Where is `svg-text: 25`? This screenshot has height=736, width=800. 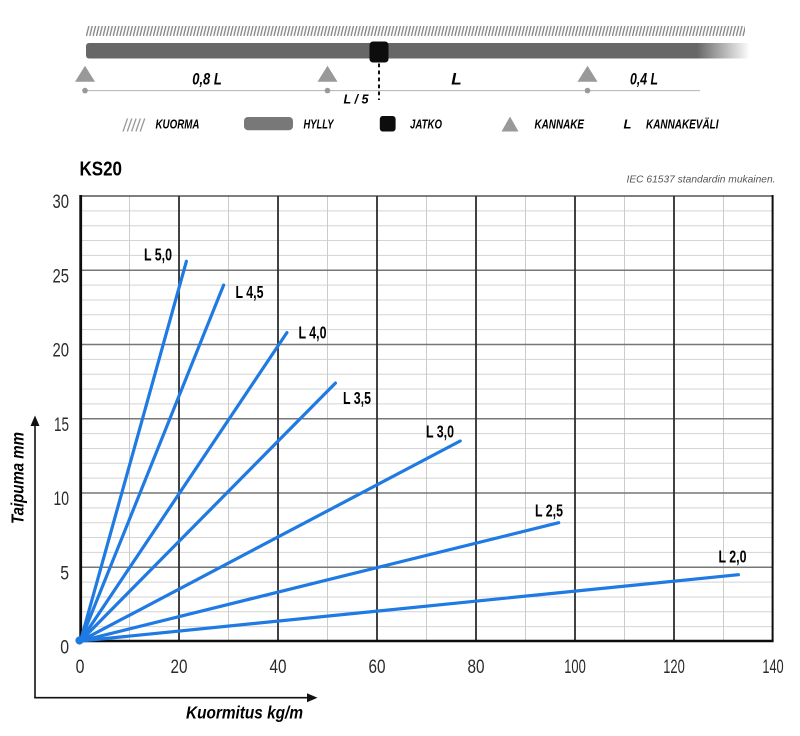 svg-text: 25 is located at coordinates (61, 276).